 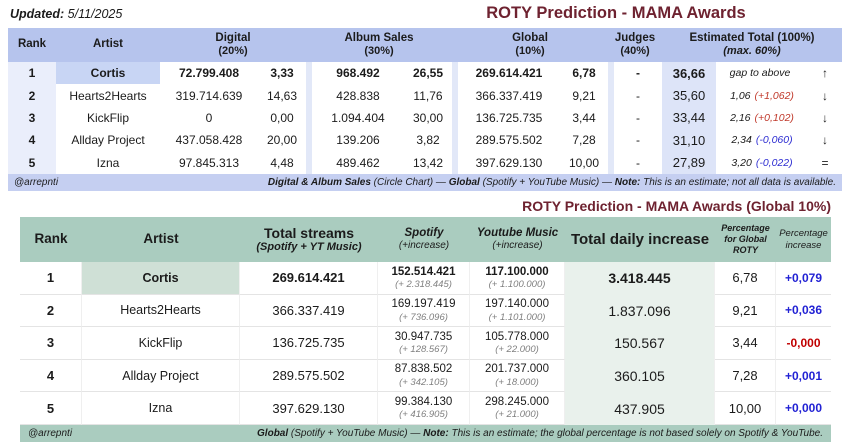 What do you see at coordinates (355, 140) in the screenshot?
I see `album-value: 139.206` at bounding box center [355, 140].